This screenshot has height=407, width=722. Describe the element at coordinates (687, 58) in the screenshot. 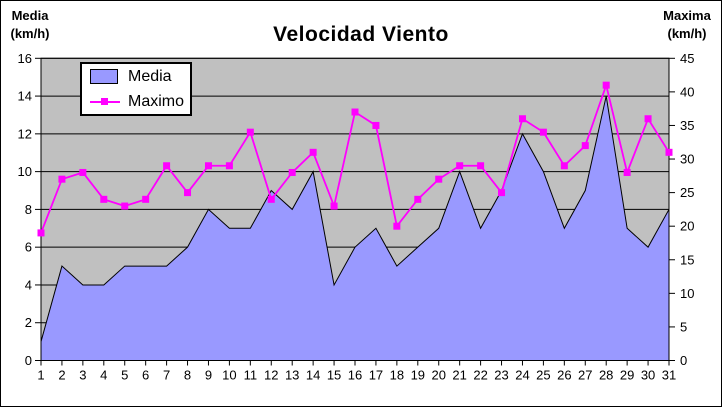

I see `right-axis-tick-label: 45` at that location.